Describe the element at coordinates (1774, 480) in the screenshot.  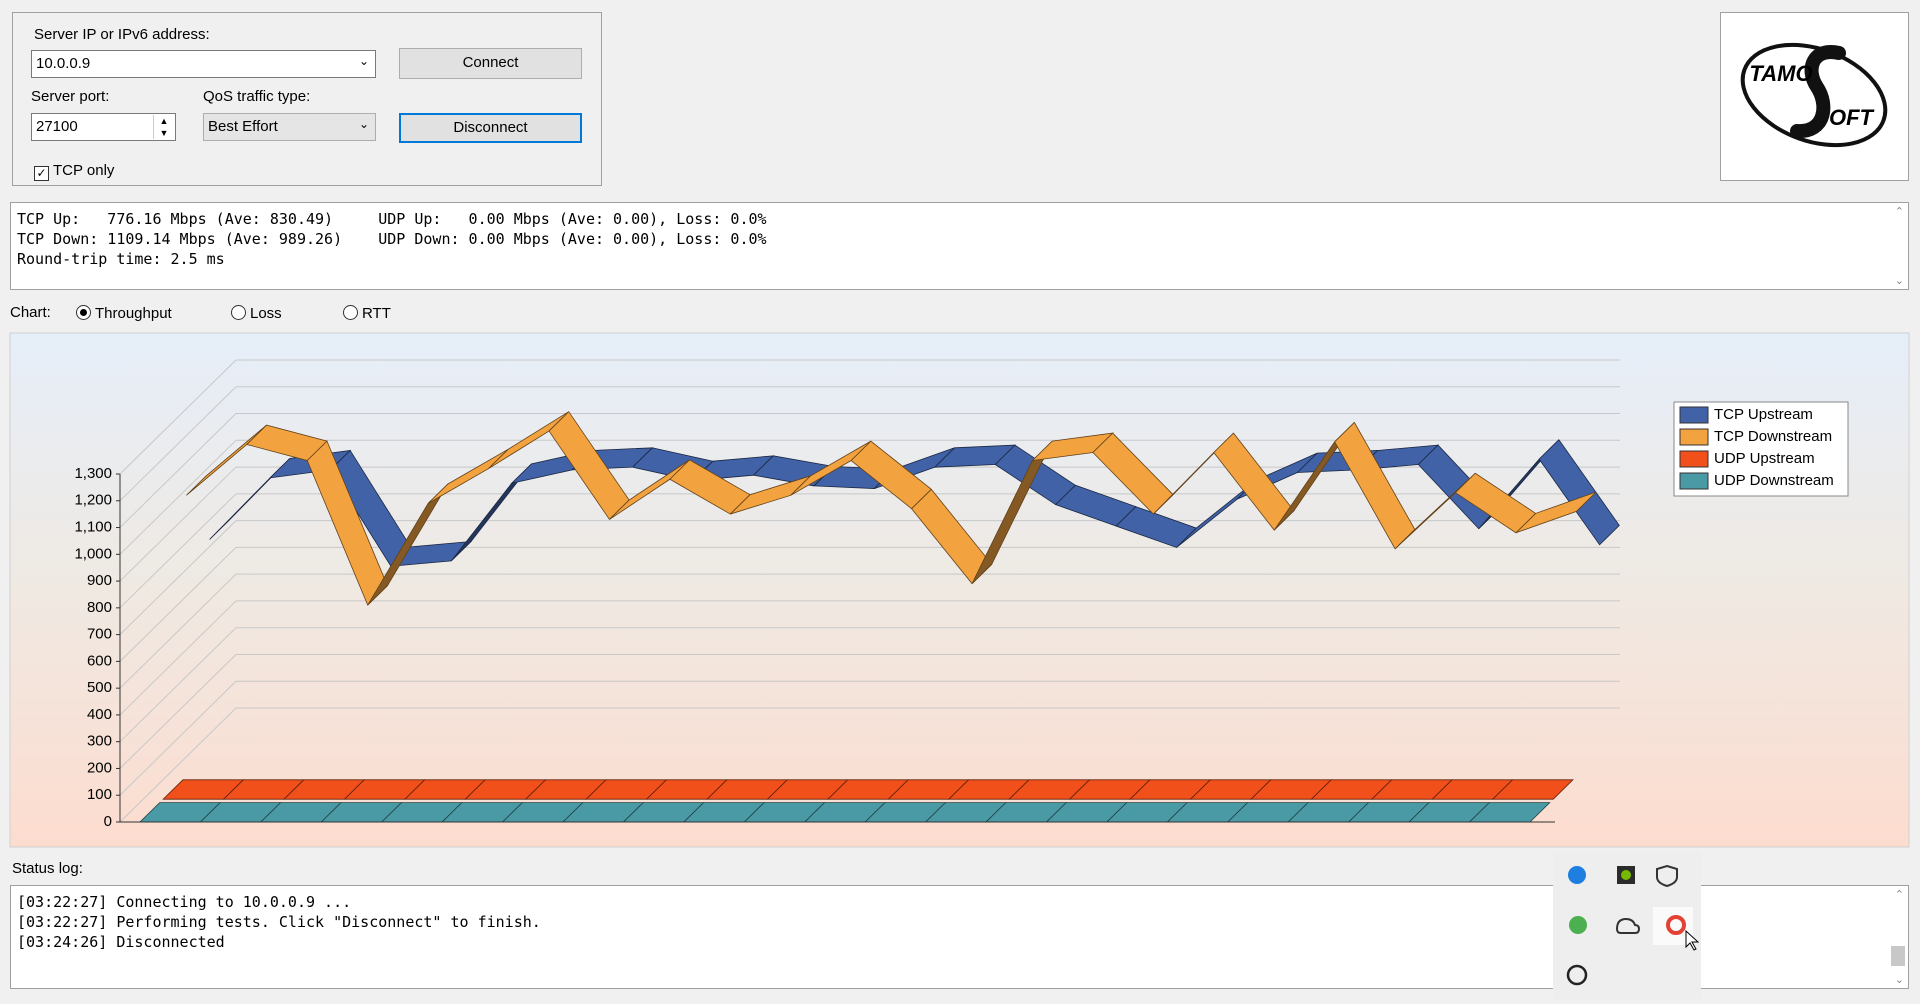
I see `legend-label: UDP Downstream` at that location.